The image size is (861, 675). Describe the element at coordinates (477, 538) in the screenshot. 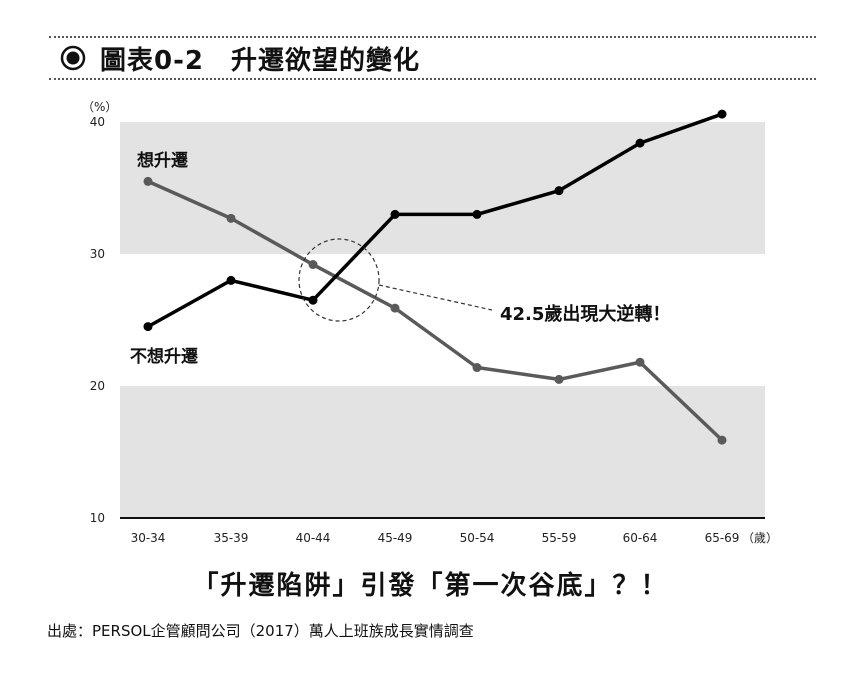

I see `x-tick-label: 50-54` at that location.